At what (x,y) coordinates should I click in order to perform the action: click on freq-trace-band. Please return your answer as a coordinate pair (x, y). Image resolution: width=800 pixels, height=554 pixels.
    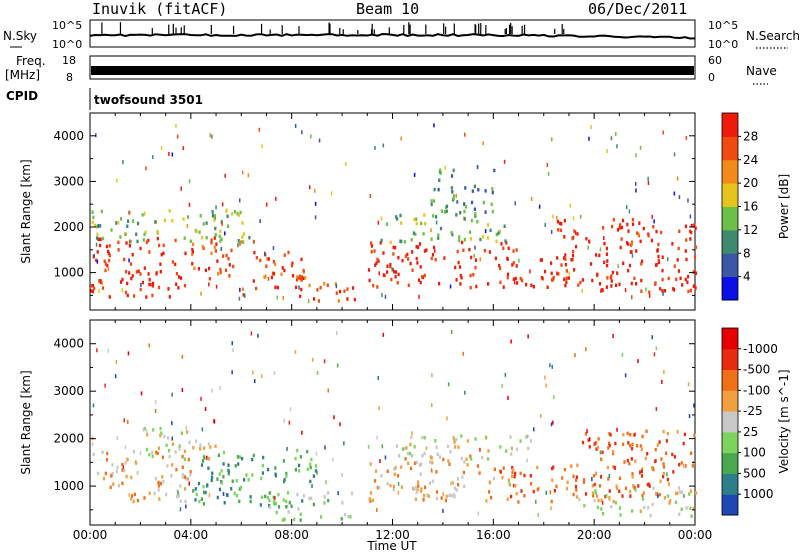
    Looking at the image, I should click on (392, 70).